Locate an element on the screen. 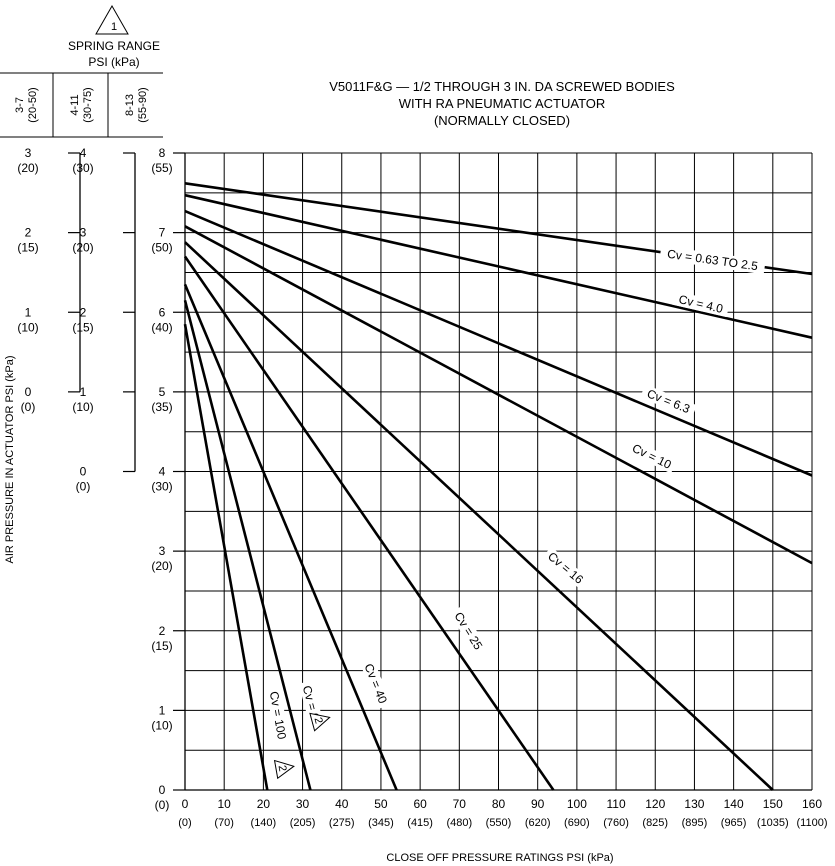 Image resolution: width=835 pixels, height=866 pixels. x-tick-label-kpa: (275) is located at coordinates (342, 823).